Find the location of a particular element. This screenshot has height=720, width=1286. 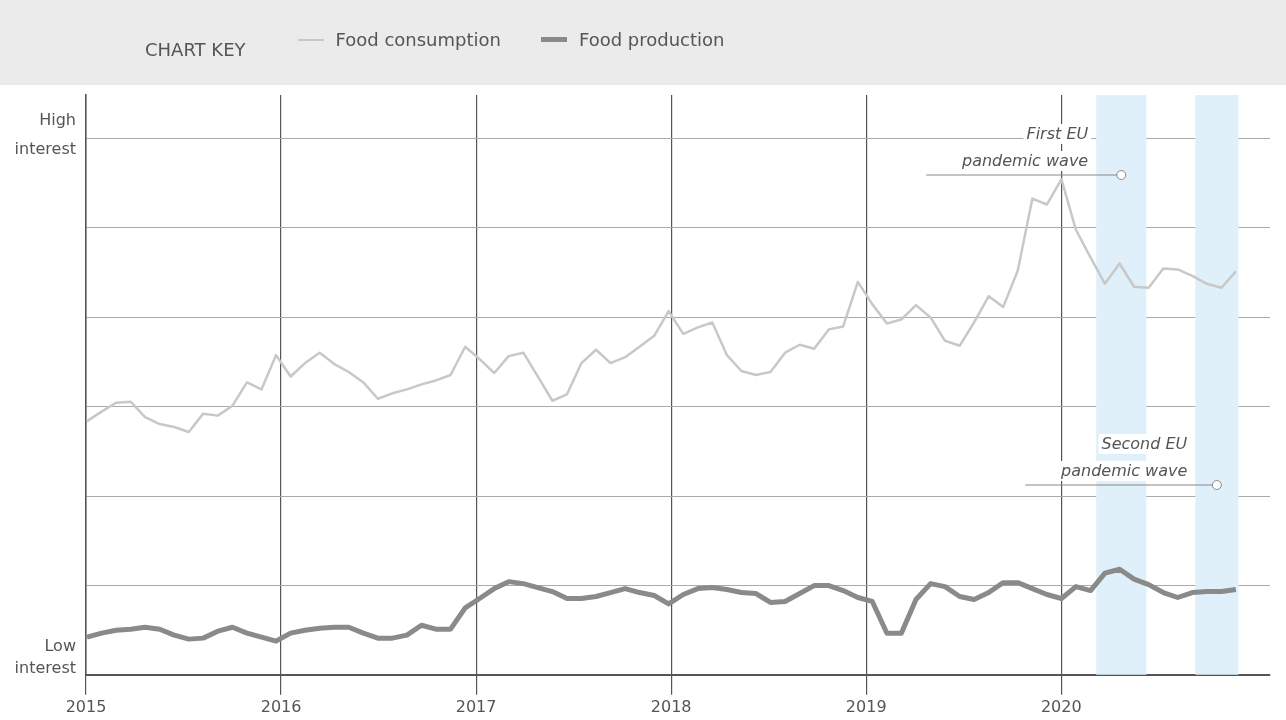

x-tick-label: 2019 is located at coordinates (866, 706).